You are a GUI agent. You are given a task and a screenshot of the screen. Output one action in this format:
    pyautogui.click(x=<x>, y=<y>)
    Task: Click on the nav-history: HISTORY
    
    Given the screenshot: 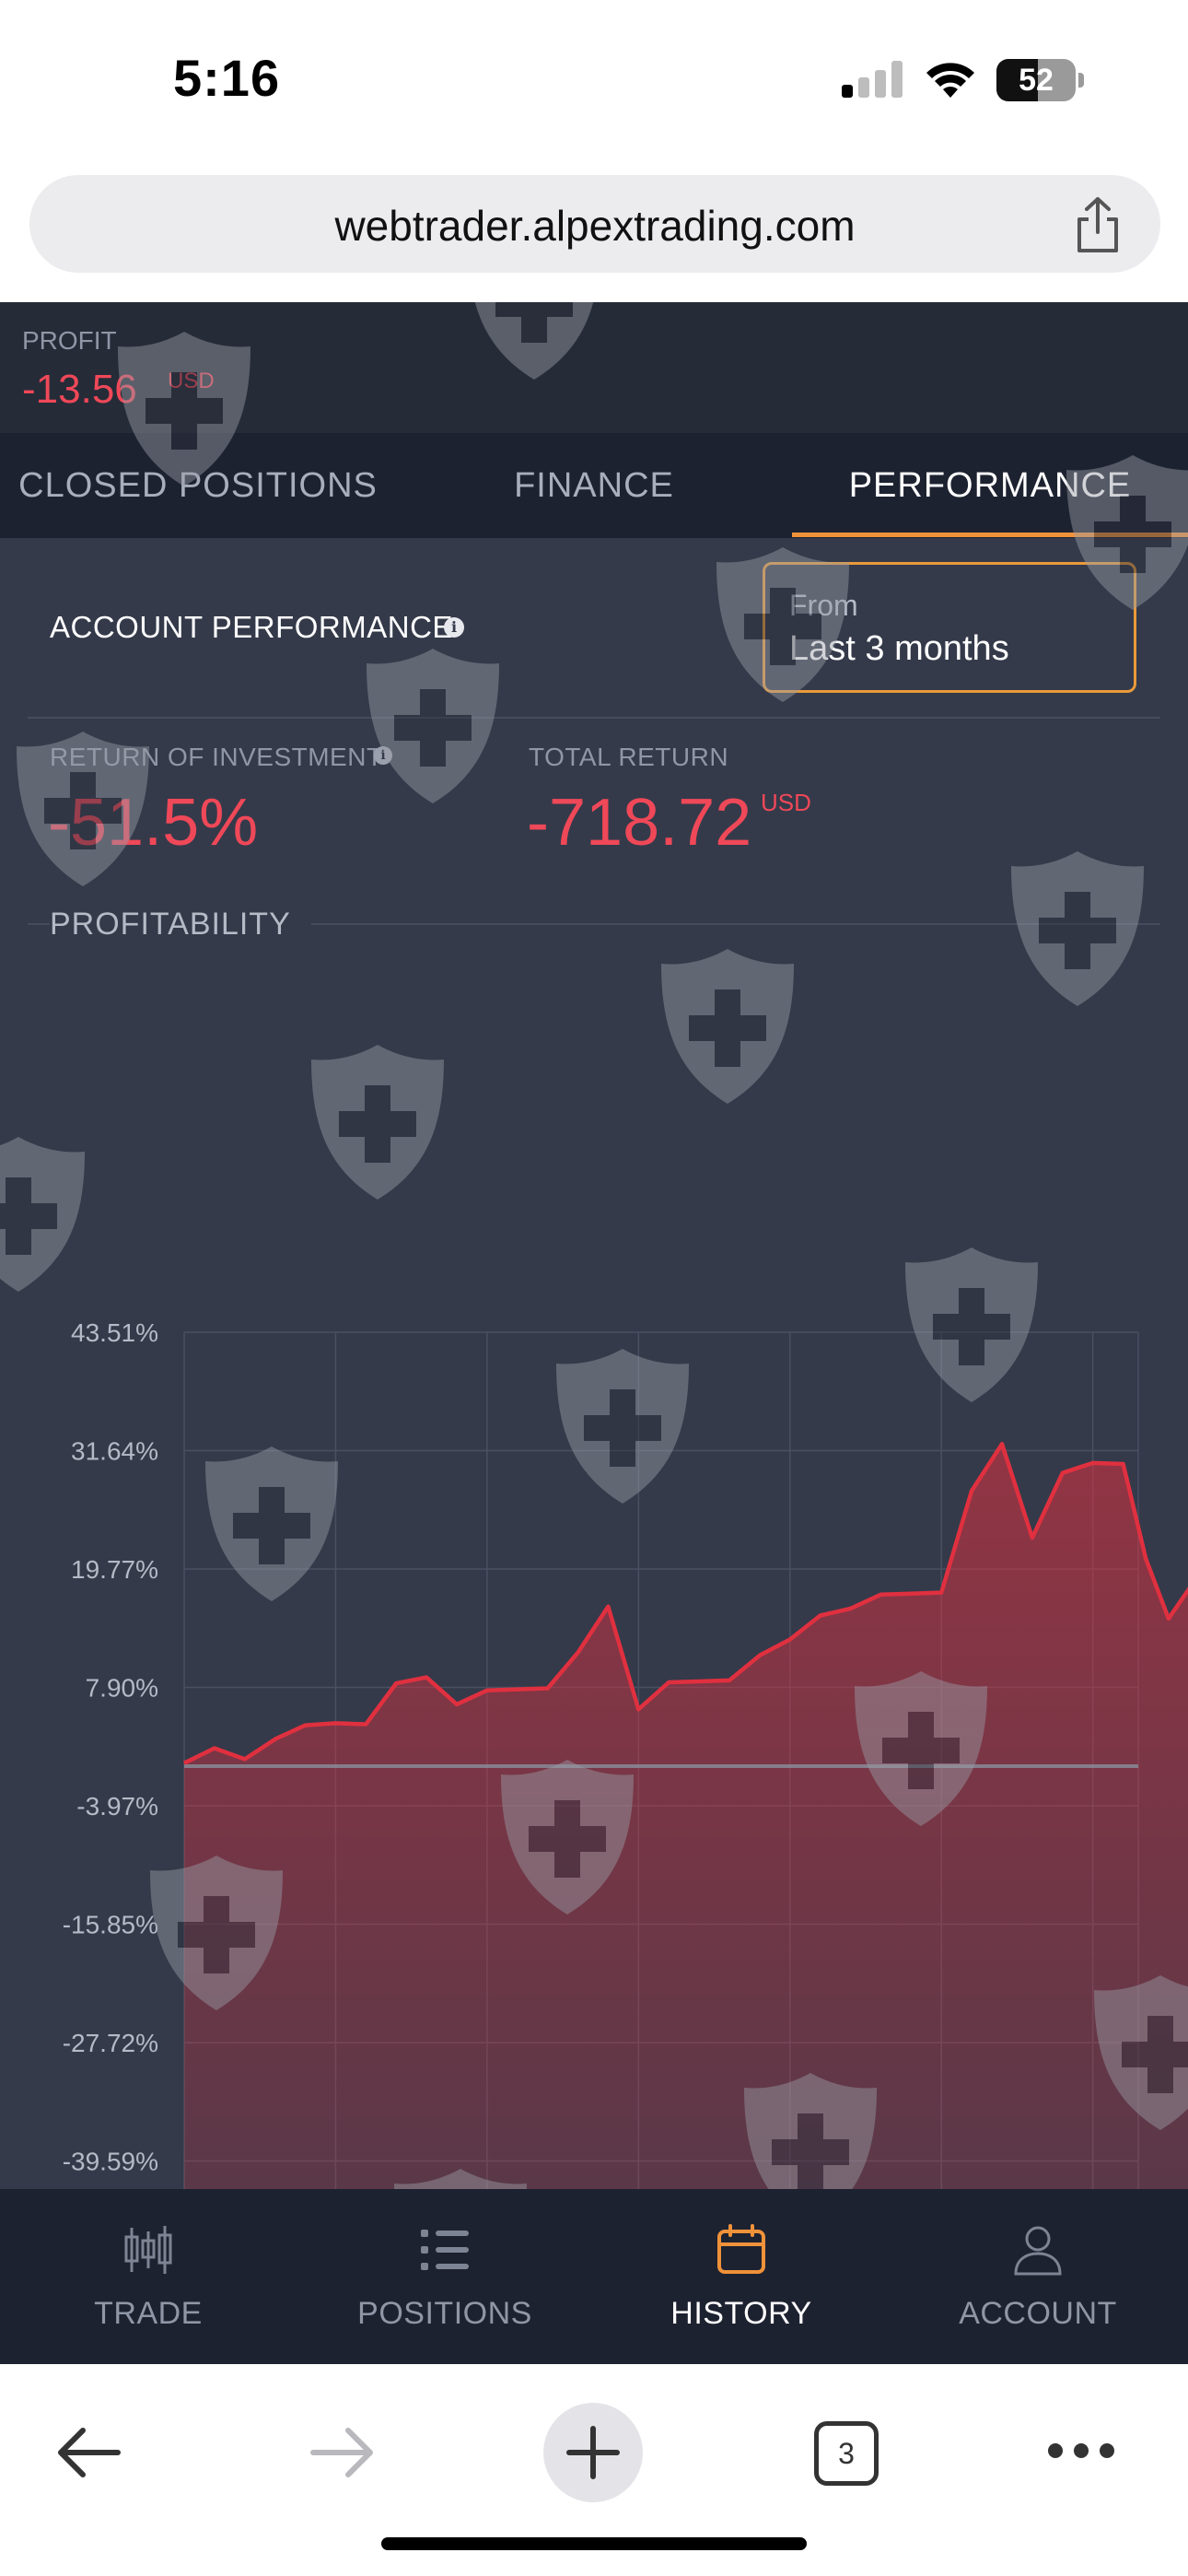 What is the action you would take?
    pyautogui.click(x=741, y=2276)
    